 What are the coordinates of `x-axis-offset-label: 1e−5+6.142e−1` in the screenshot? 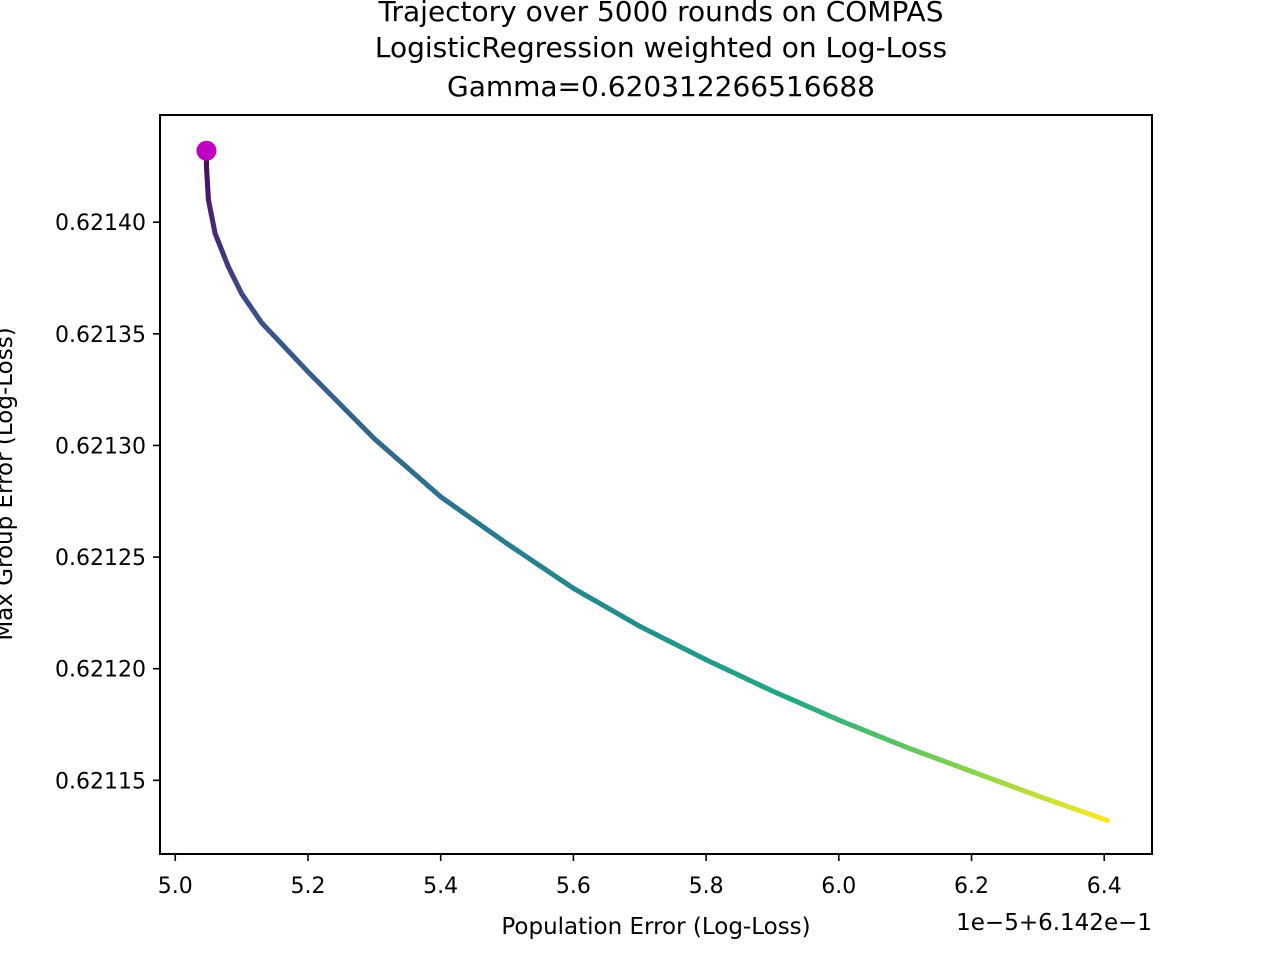 It's located at (1054, 923).